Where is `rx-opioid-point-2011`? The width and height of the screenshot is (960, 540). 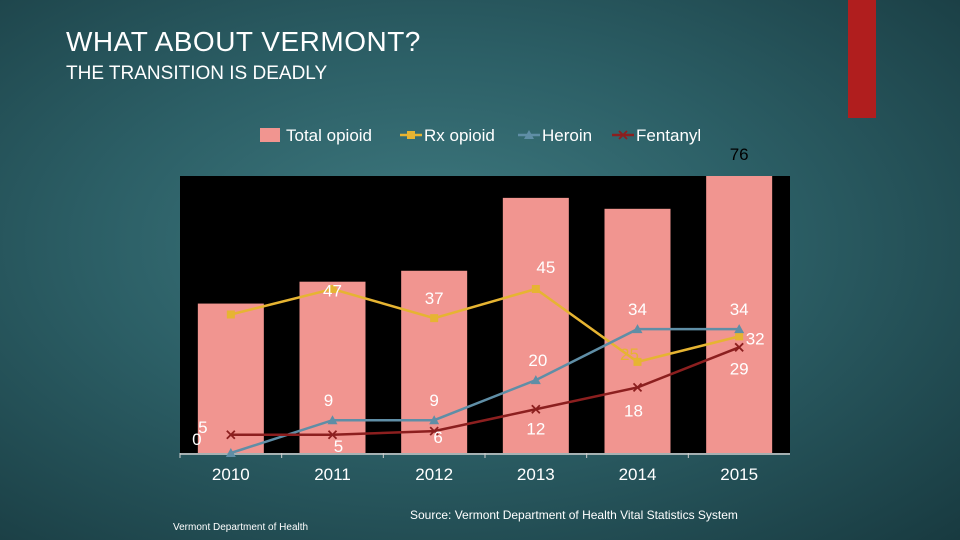
rx-opioid-point-2011 is located at coordinates (332, 288).